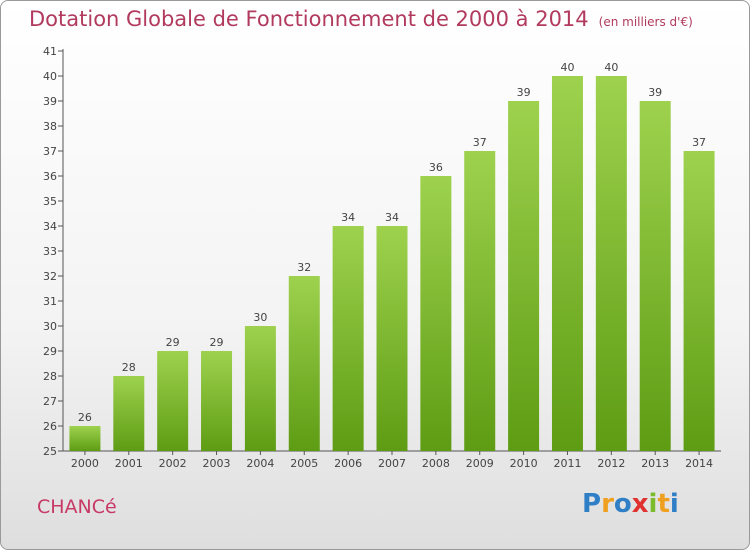 The height and width of the screenshot is (550, 750). I want to click on x-tick-label: 2007, so click(392, 463).